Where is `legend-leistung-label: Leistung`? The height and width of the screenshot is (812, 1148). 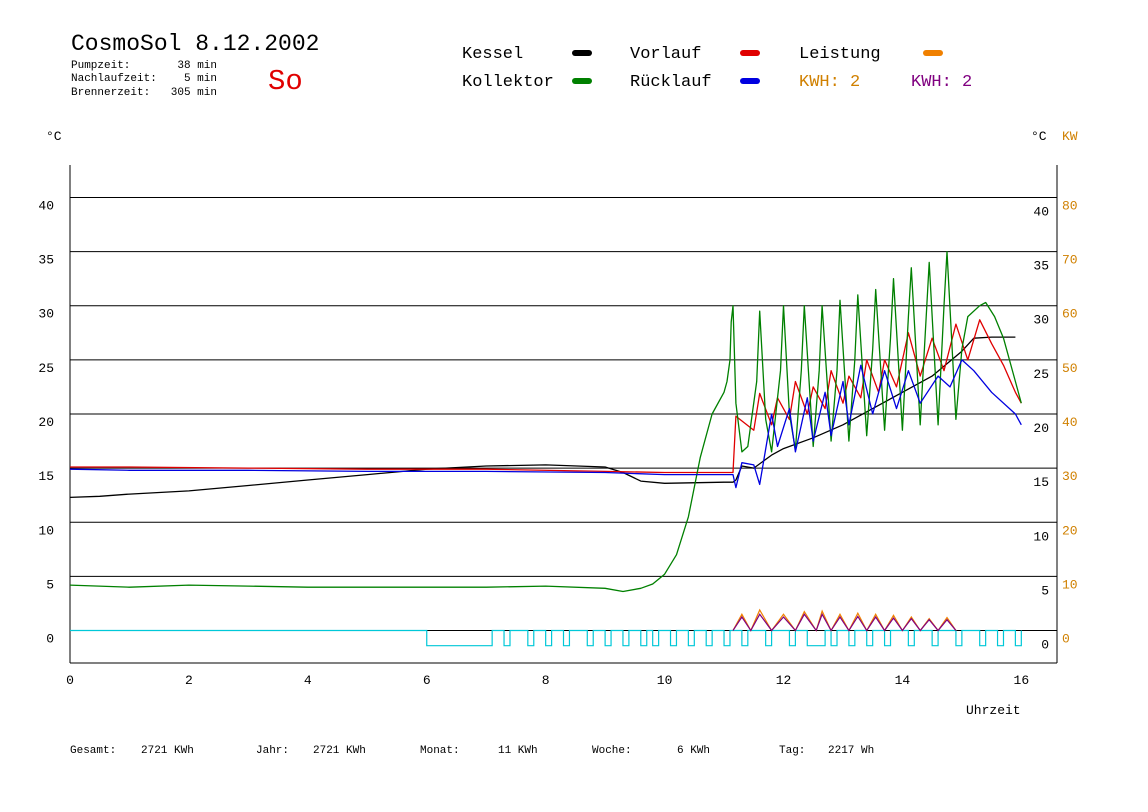
legend-leistung-label: Leistung is located at coordinates (840, 54).